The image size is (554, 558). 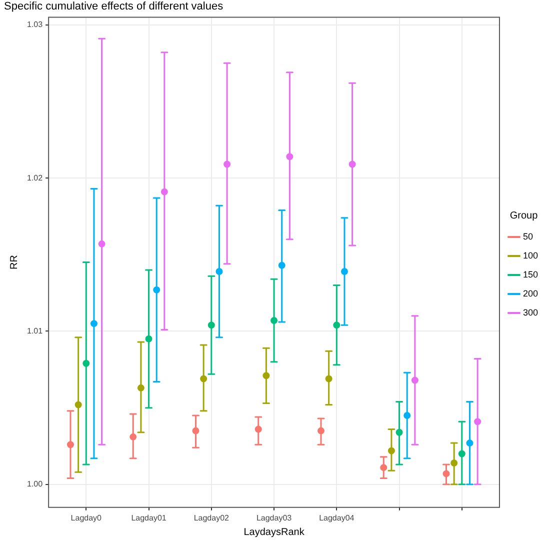 I want to click on legend-label: 150, so click(x=530, y=274).